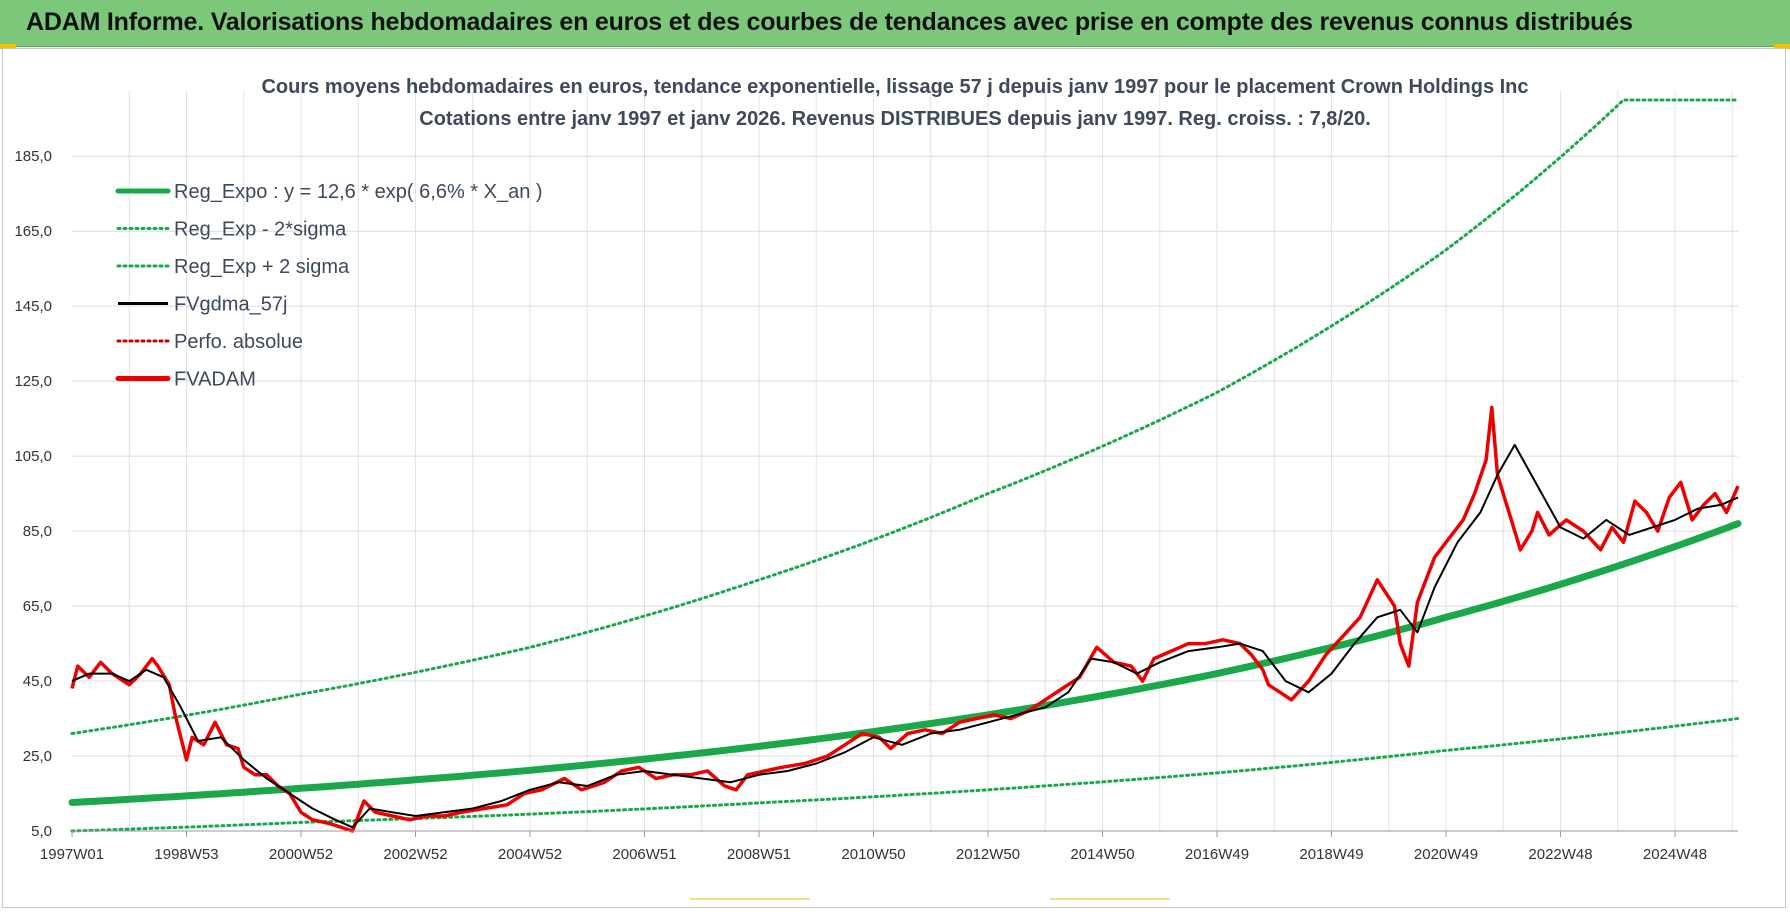 The image size is (1790, 912). I want to click on y-tick-label: 45,0, so click(37, 681).